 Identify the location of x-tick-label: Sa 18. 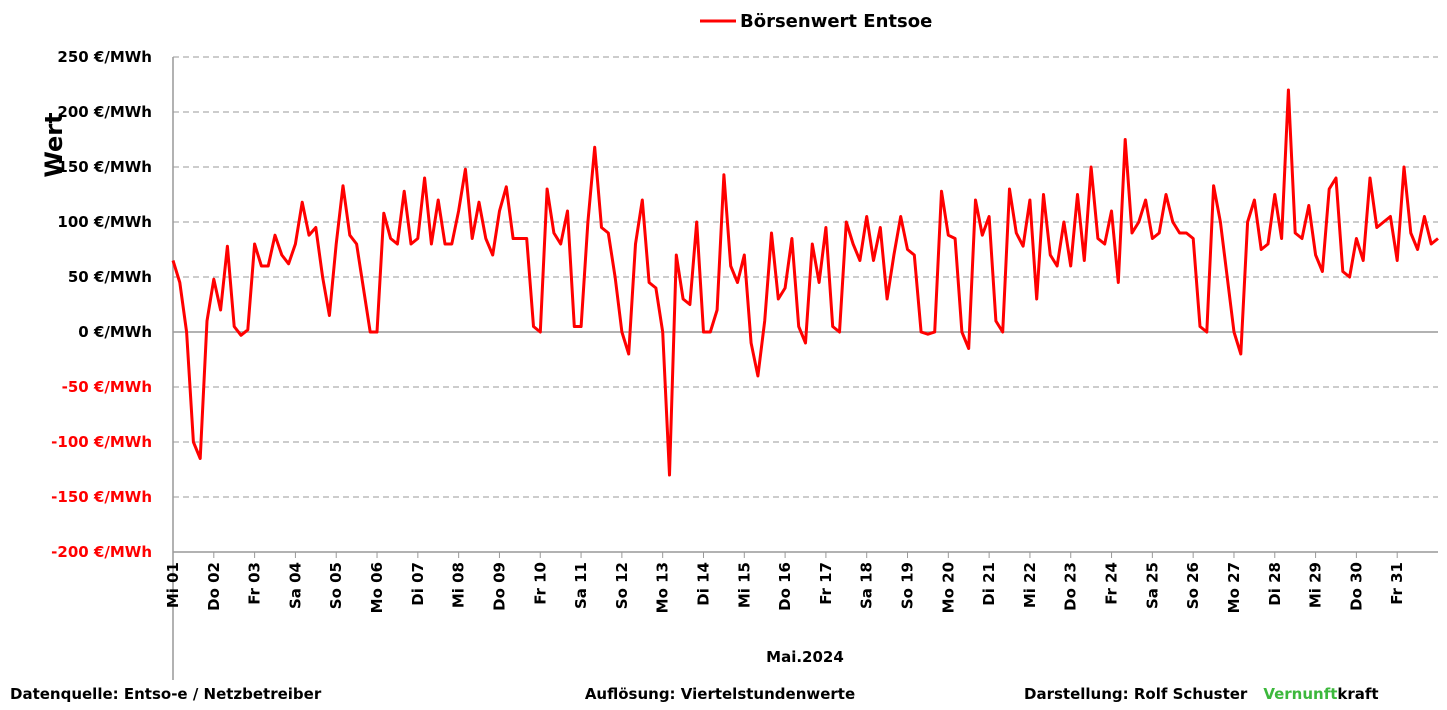
(867, 585).